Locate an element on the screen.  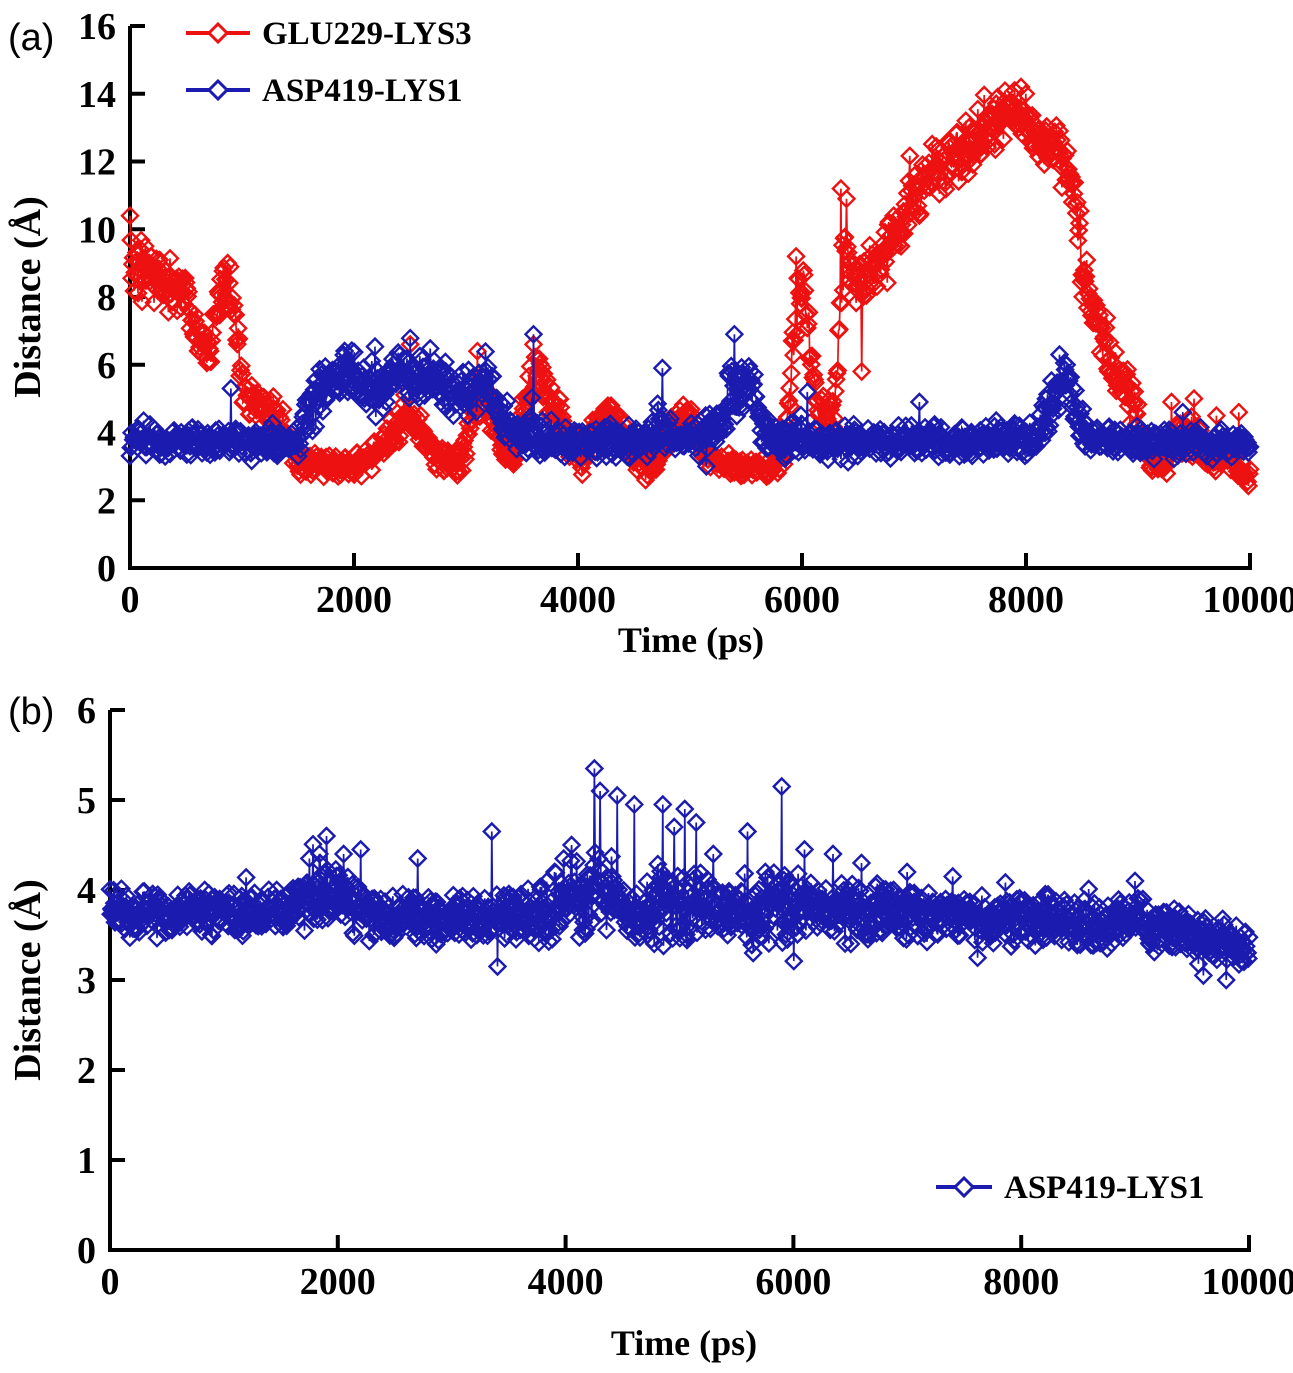
y-tick-label: 14 is located at coordinates (97, 95).